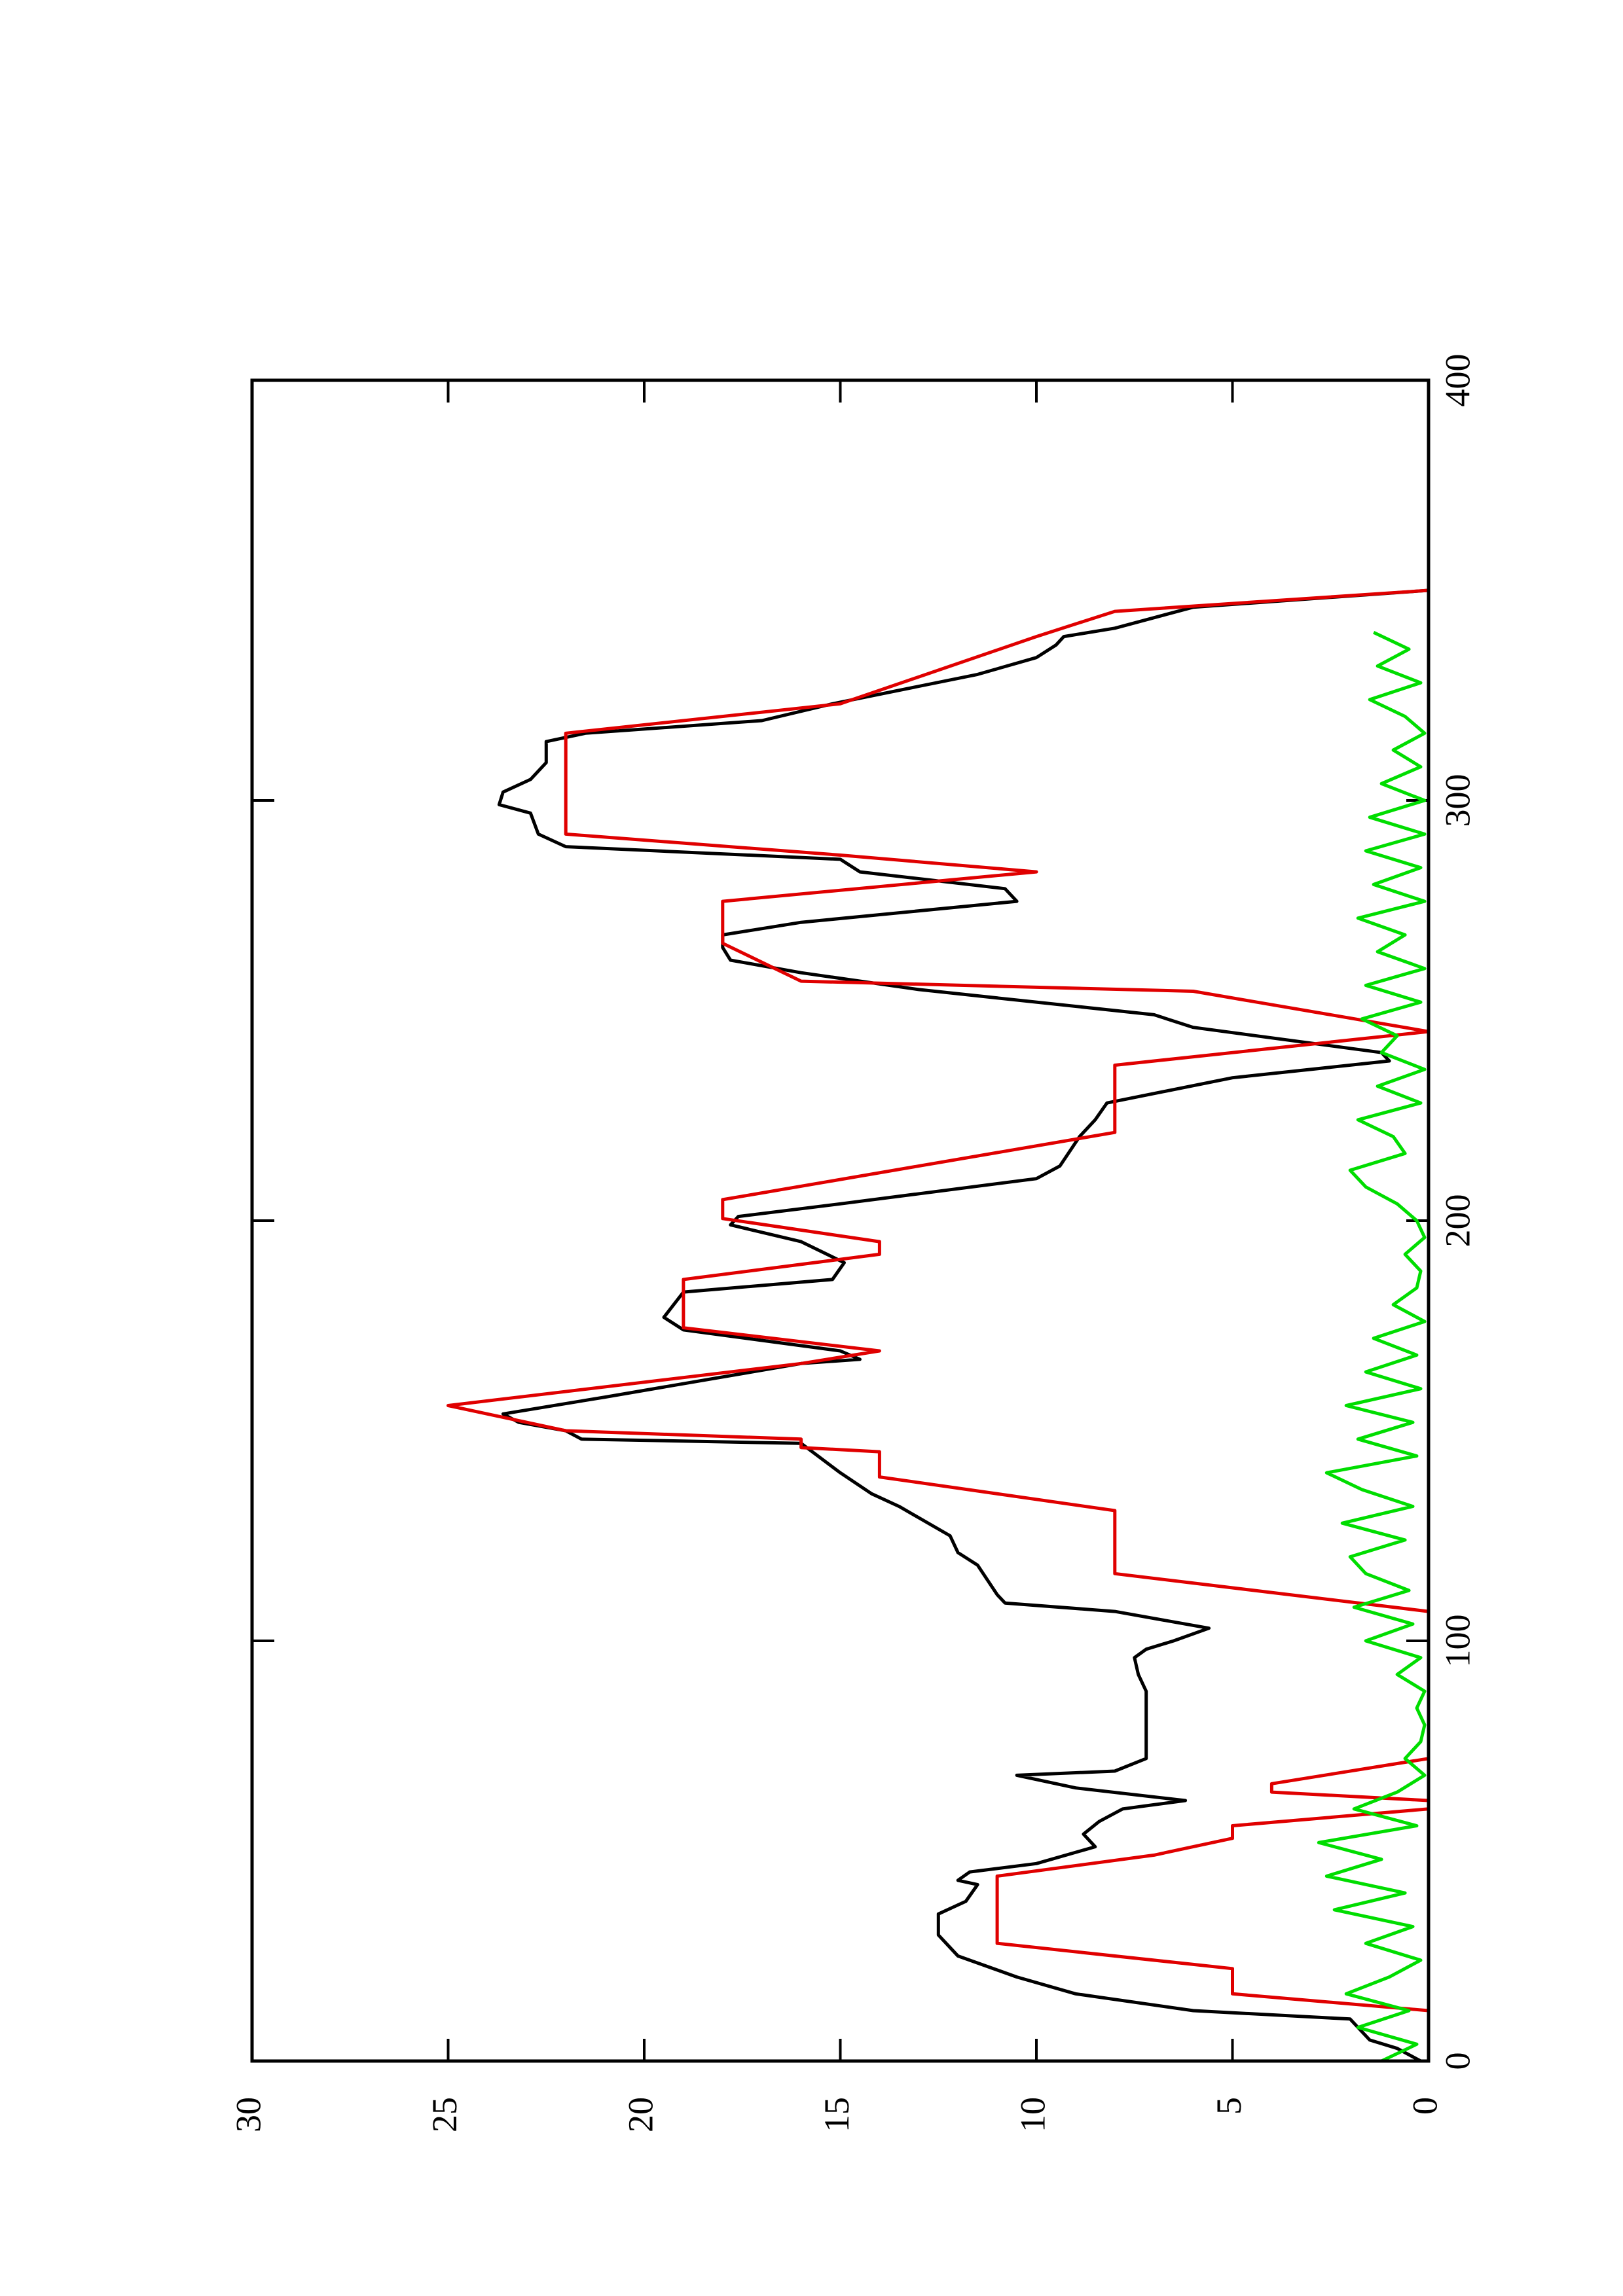 This screenshot has width=1623, height=2296. Describe the element at coordinates (1457, 800) in the screenshot. I see `x-tick-label: 300` at that location.